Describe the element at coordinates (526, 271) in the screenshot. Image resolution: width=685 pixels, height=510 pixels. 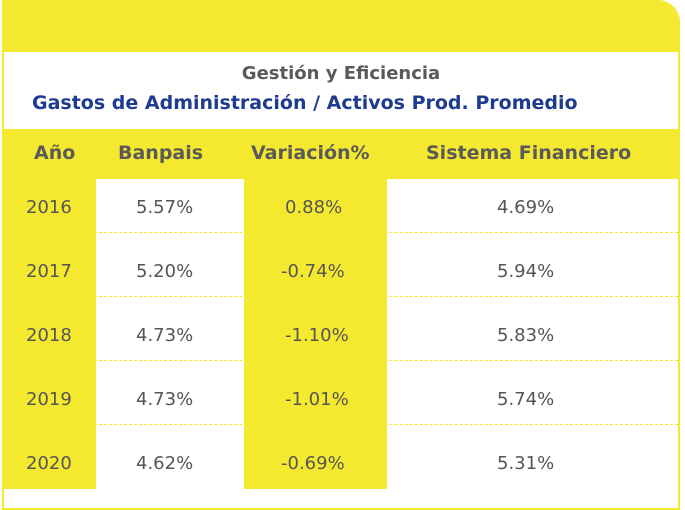
I see `cell-system: 5.94%` at that location.